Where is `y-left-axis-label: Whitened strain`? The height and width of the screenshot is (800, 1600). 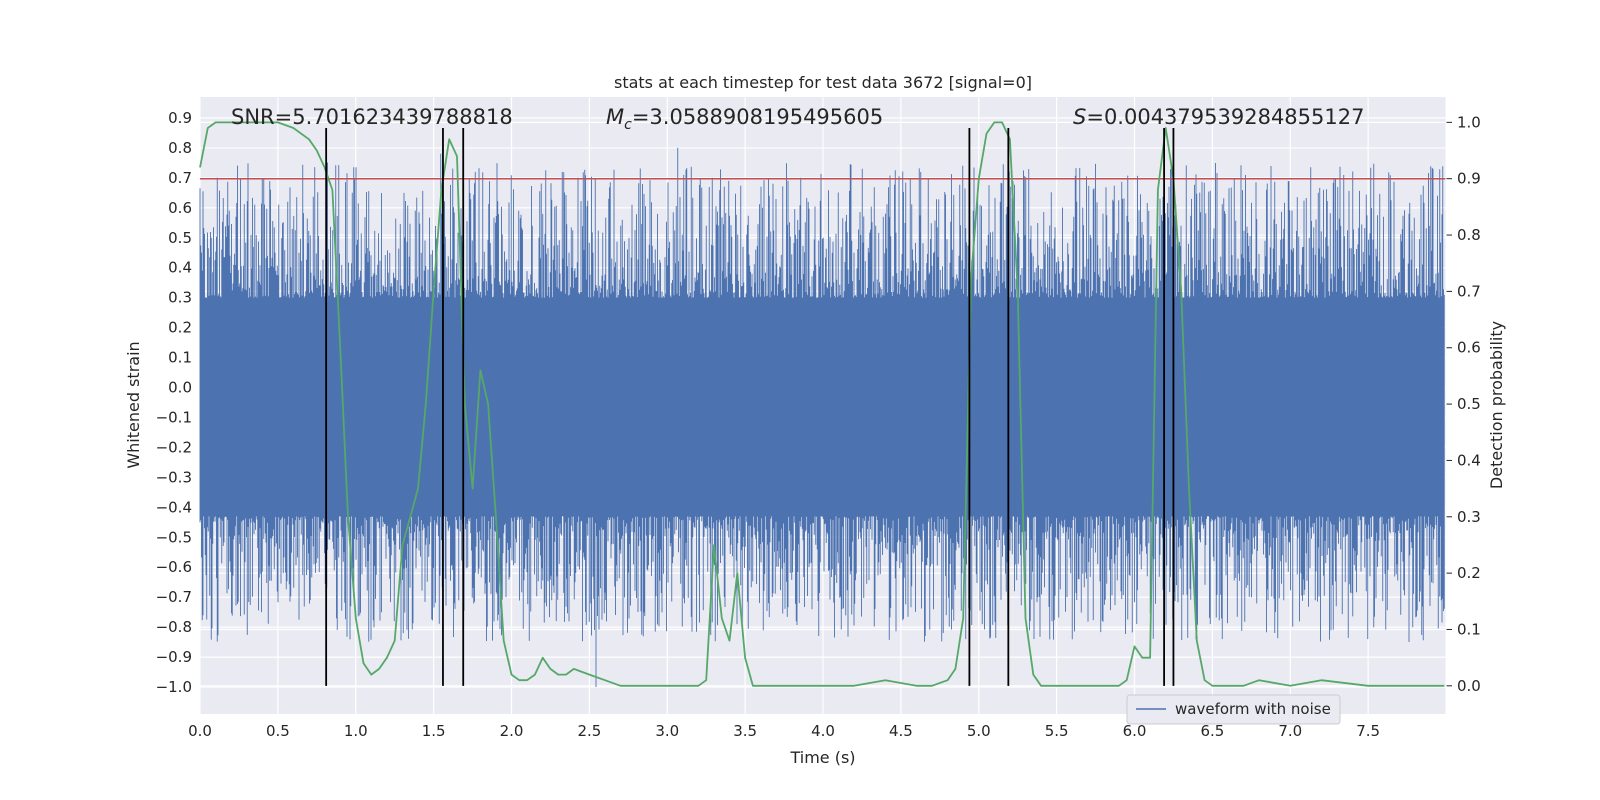
y-left-axis-label: Whitened strain is located at coordinates (133, 404).